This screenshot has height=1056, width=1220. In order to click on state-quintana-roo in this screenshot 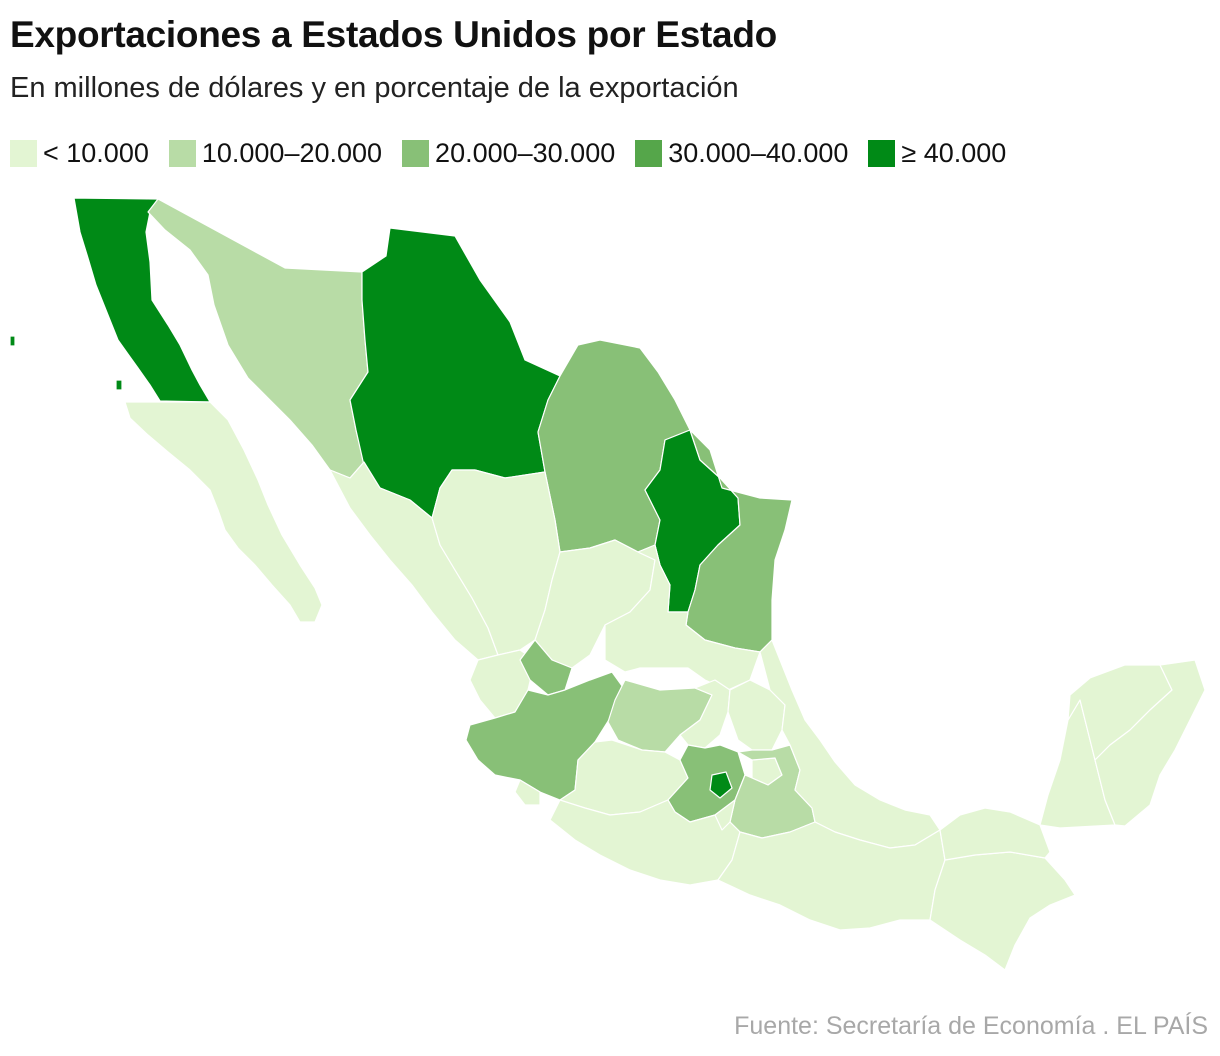, I will do `click(1150, 743)`.